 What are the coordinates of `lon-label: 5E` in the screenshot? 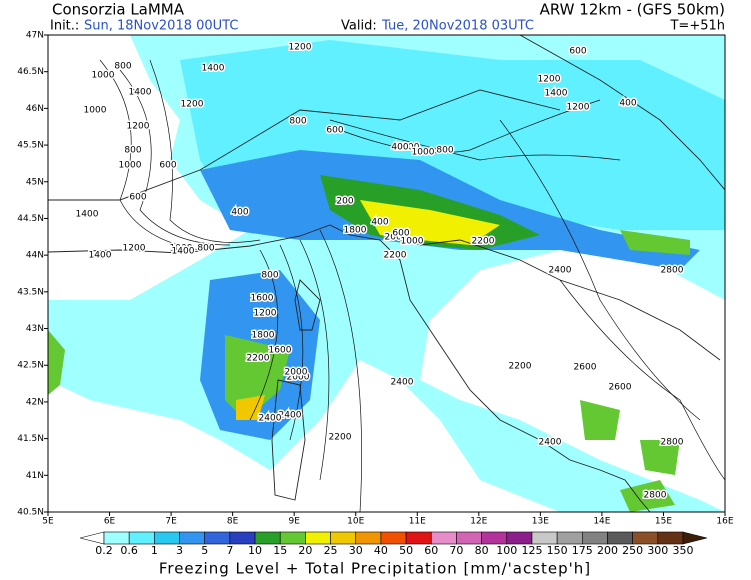 It's located at (48, 522).